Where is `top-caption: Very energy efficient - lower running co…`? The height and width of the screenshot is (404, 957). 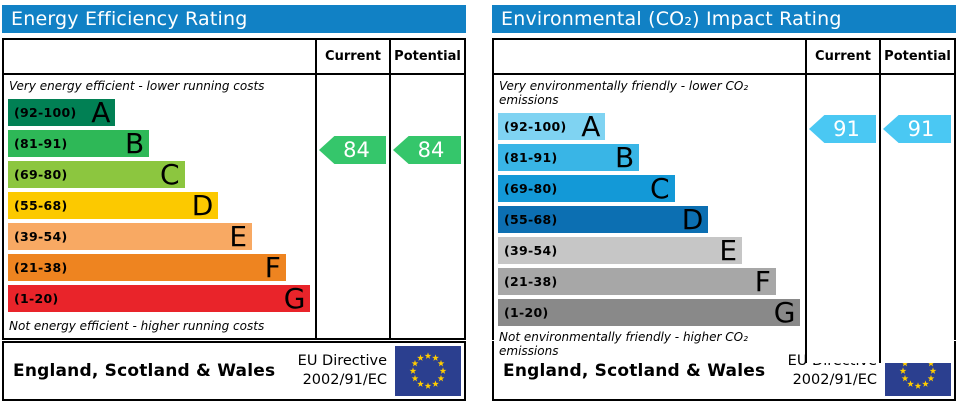 top-caption: Very energy efficient - lower running co… is located at coordinates (137, 86).